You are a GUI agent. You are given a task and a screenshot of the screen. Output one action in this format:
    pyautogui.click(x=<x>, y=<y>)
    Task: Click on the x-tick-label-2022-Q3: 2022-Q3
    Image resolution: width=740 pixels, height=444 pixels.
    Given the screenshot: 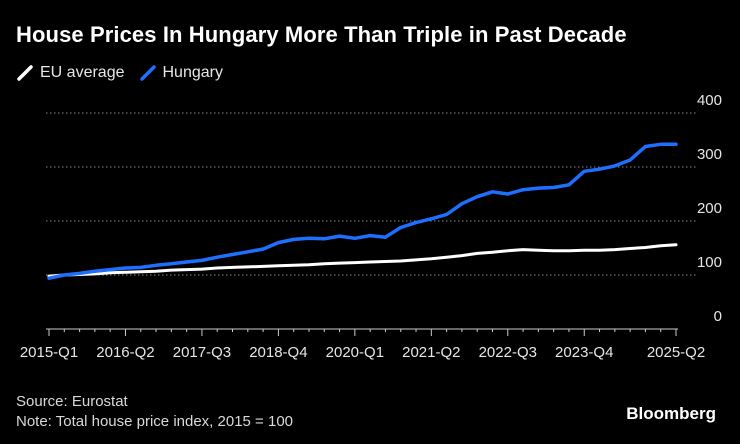 What is the action you would take?
    pyautogui.click(x=508, y=352)
    